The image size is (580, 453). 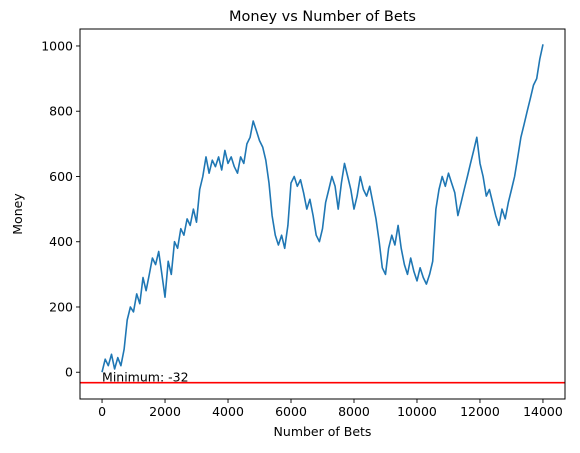 What do you see at coordinates (102, 411) in the screenshot?
I see `x-tick-label: 0` at bounding box center [102, 411].